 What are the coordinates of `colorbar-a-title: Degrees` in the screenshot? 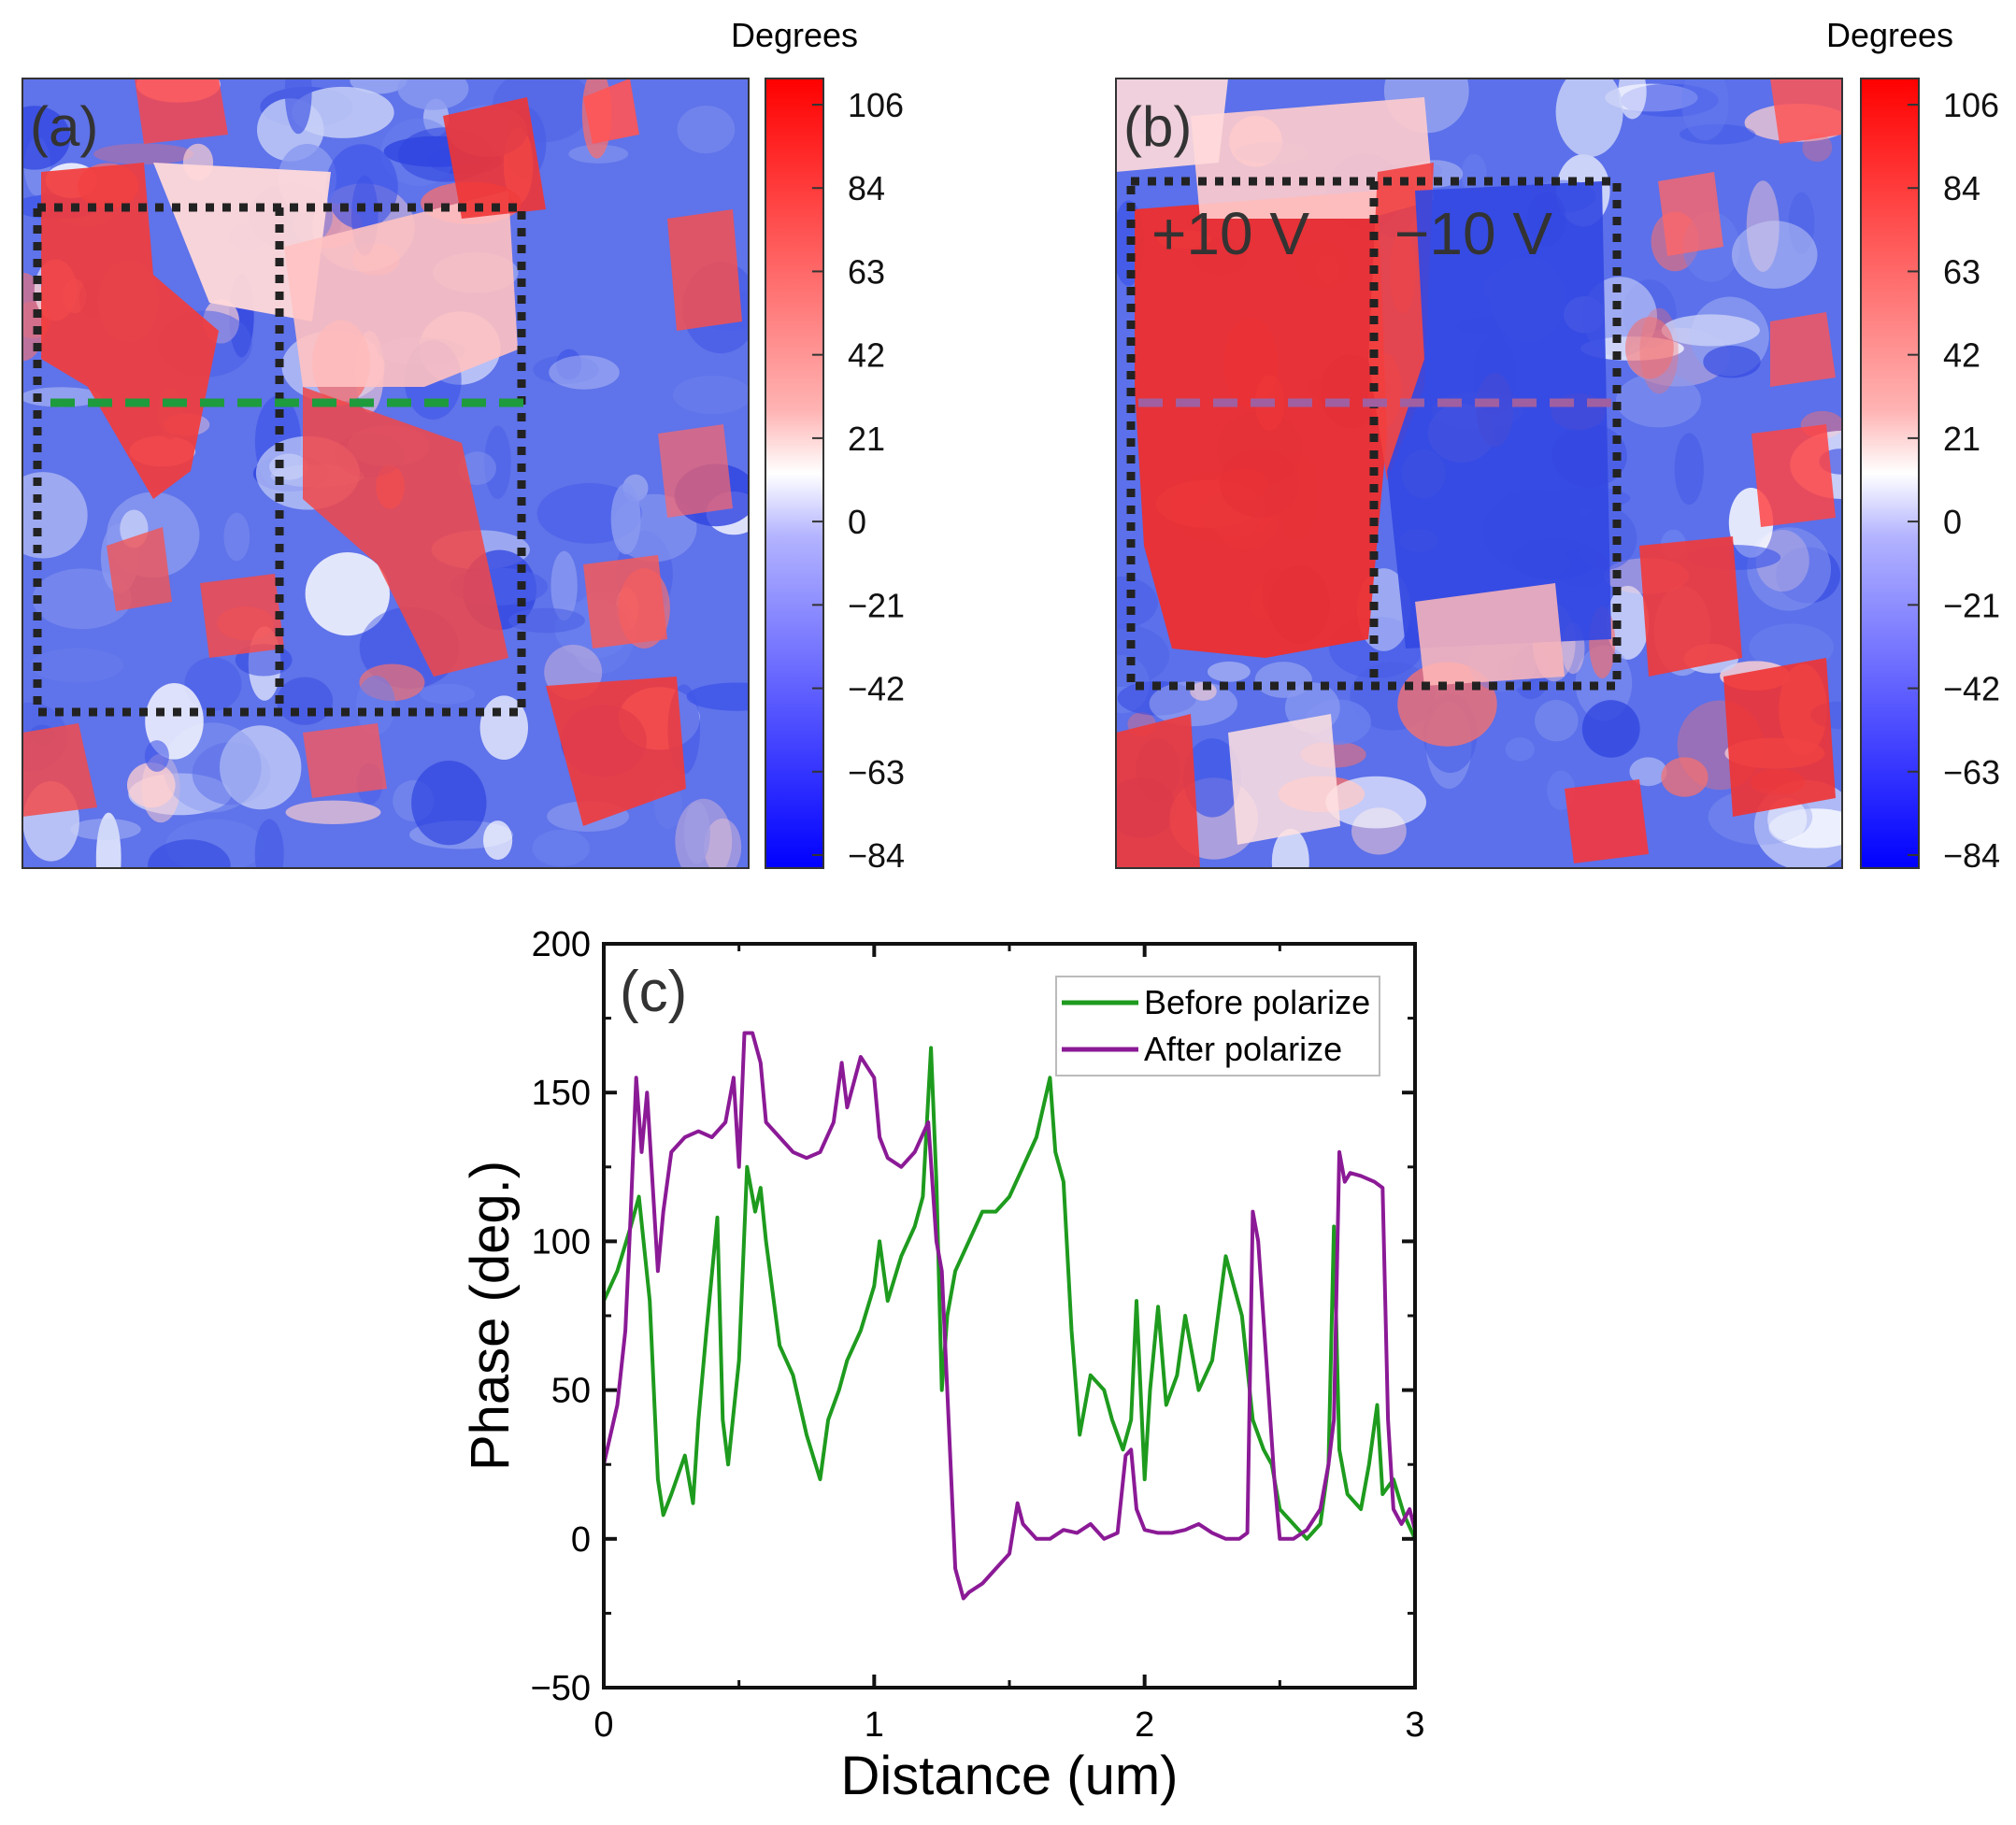 It's located at (794, 35).